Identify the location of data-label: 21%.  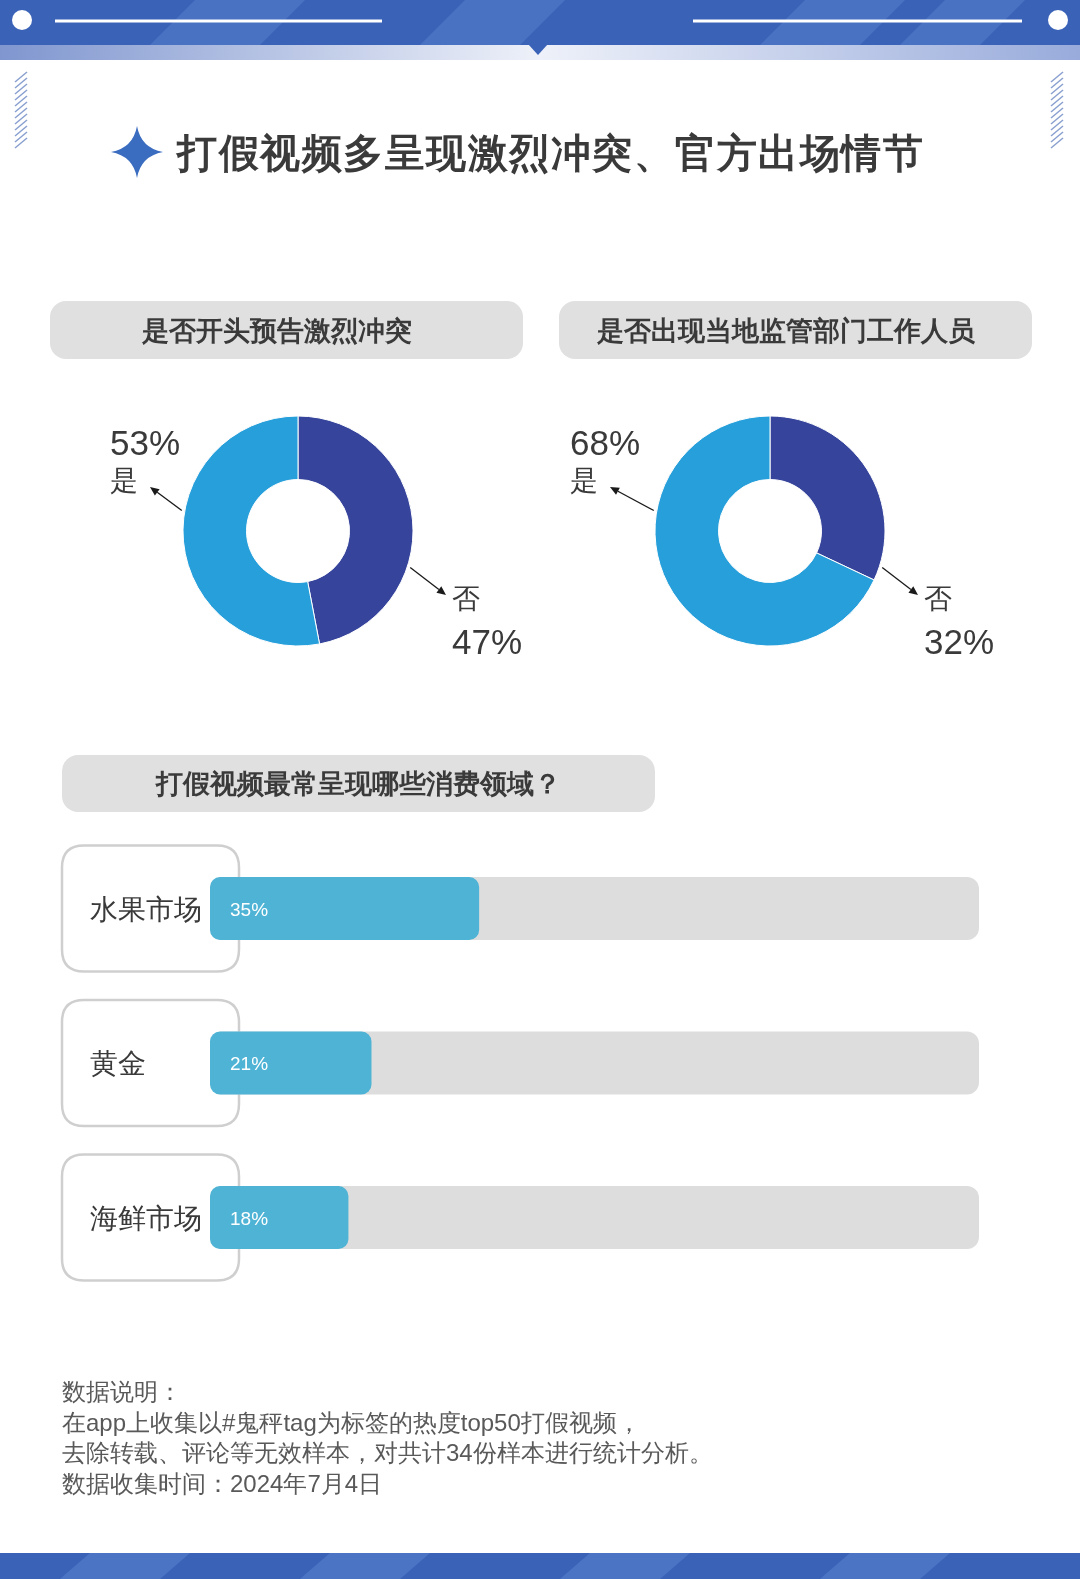
(249, 1063).